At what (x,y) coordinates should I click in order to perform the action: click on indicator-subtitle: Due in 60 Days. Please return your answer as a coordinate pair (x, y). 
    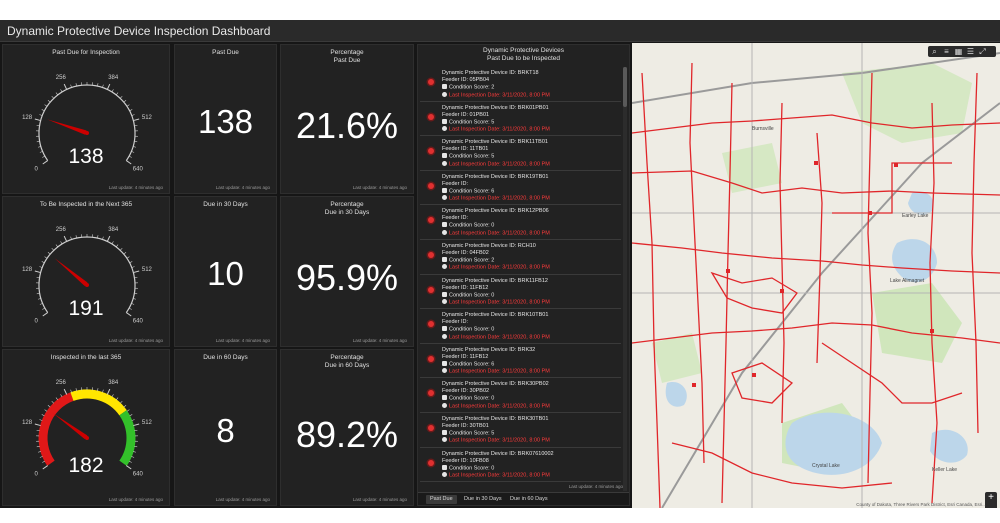
    Looking at the image, I should click on (347, 365).